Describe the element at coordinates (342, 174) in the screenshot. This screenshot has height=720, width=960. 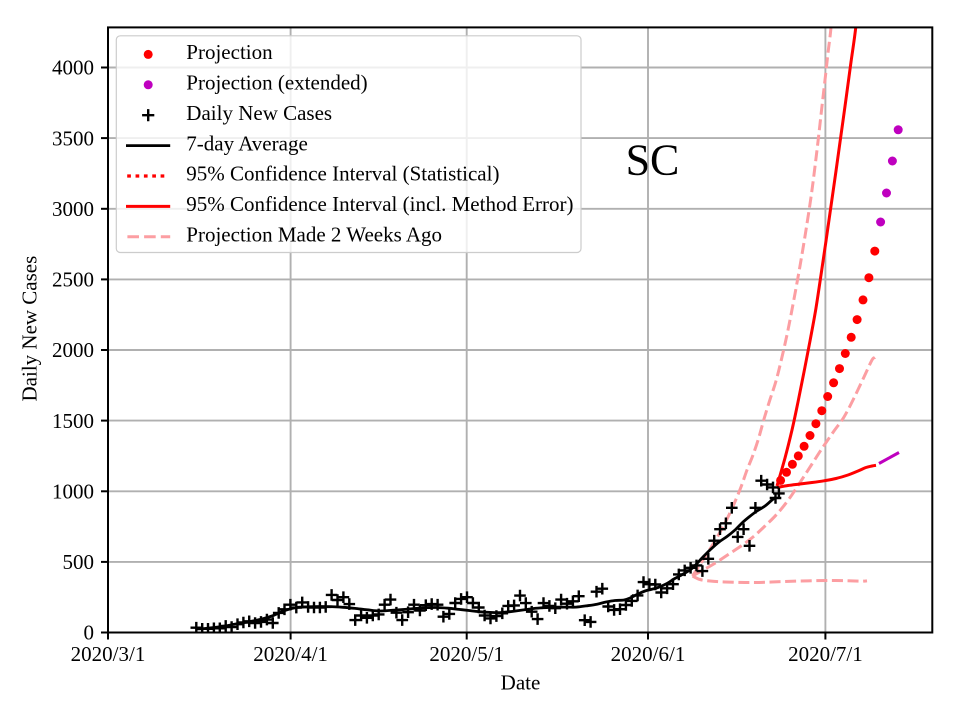
I see `svg-text:95% Confidence Interval (Stati: 95% Confidence Interval (Statistical)` at that location.